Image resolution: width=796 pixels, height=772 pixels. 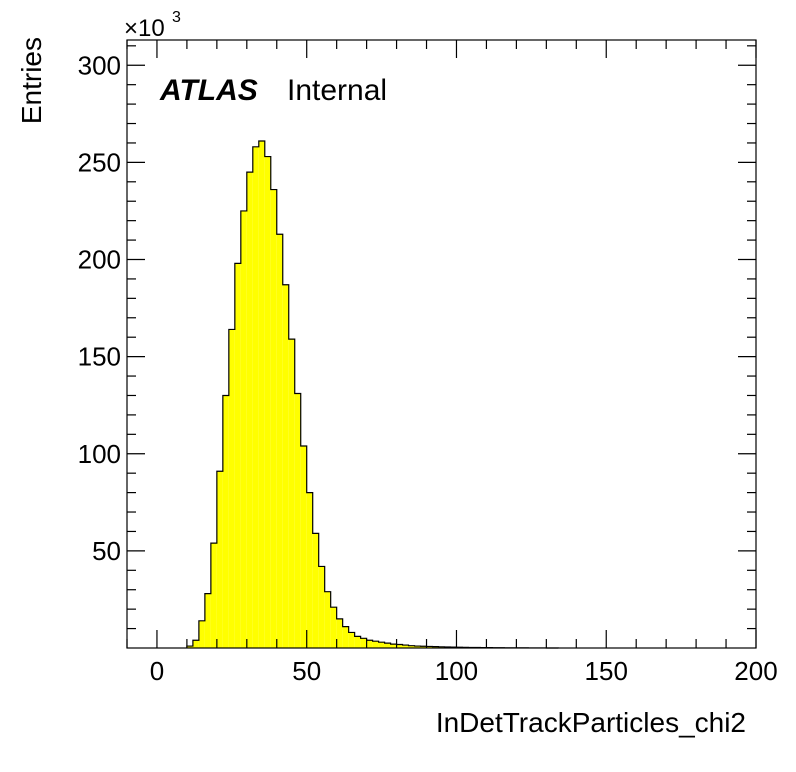 I want to click on y-tick-label: 200, so click(x=99, y=260).